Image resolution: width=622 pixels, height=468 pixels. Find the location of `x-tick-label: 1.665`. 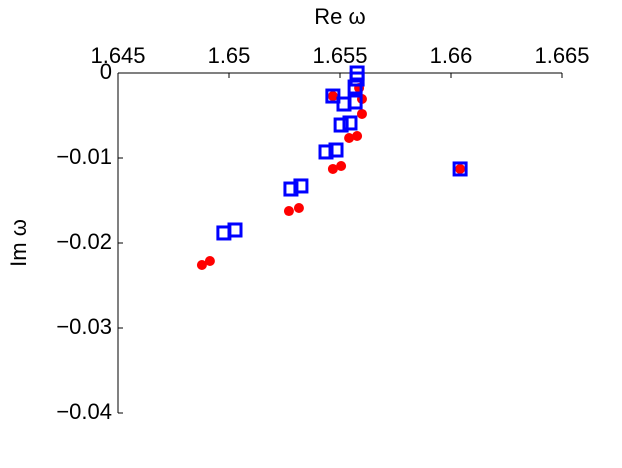

x-tick-label: 1.665 is located at coordinates (561, 55).